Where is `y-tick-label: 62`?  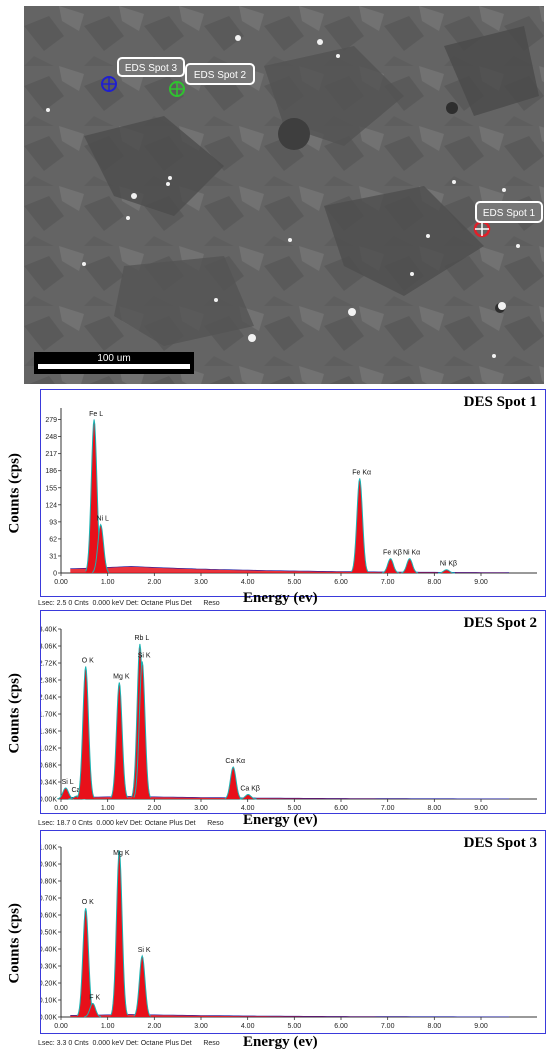 y-tick-label: 62 is located at coordinates (53, 539).